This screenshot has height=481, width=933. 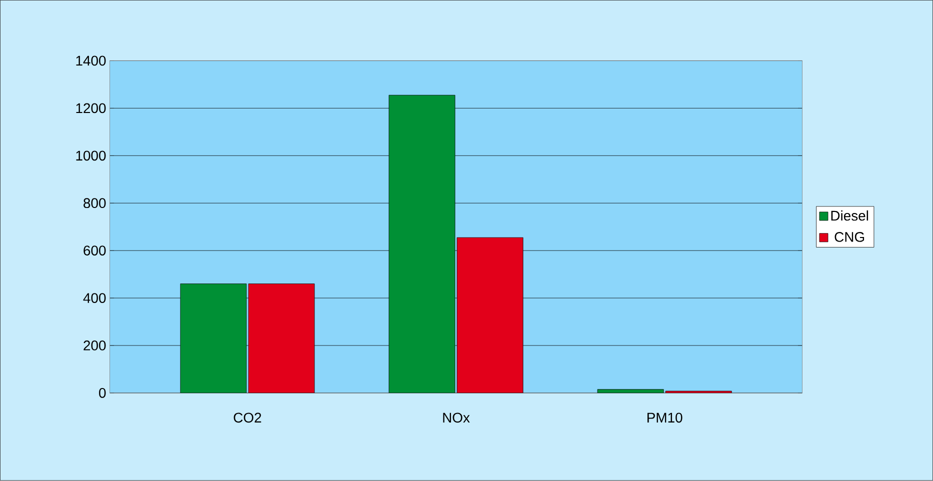 I want to click on y-tick-label: 1200, so click(x=91, y=108).